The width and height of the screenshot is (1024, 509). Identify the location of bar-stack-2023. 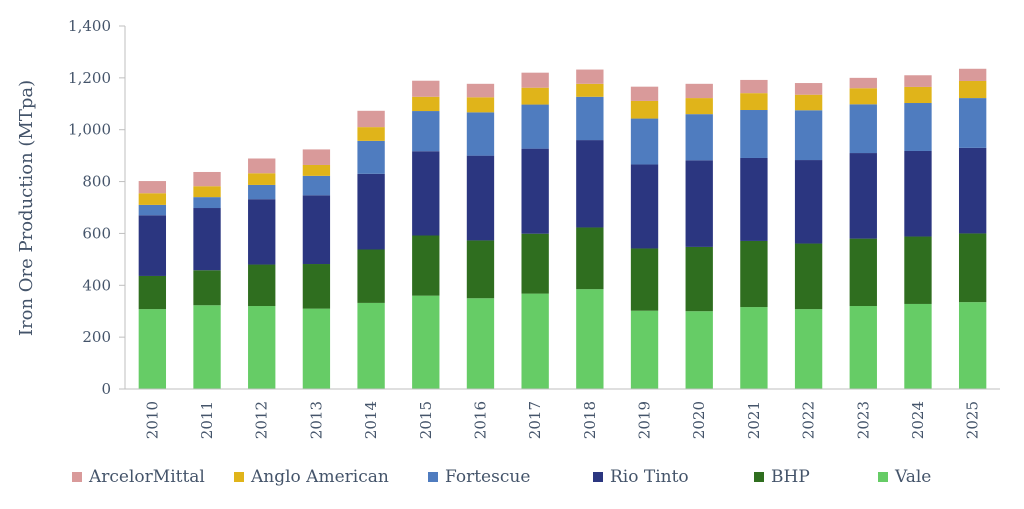
(863, 233).